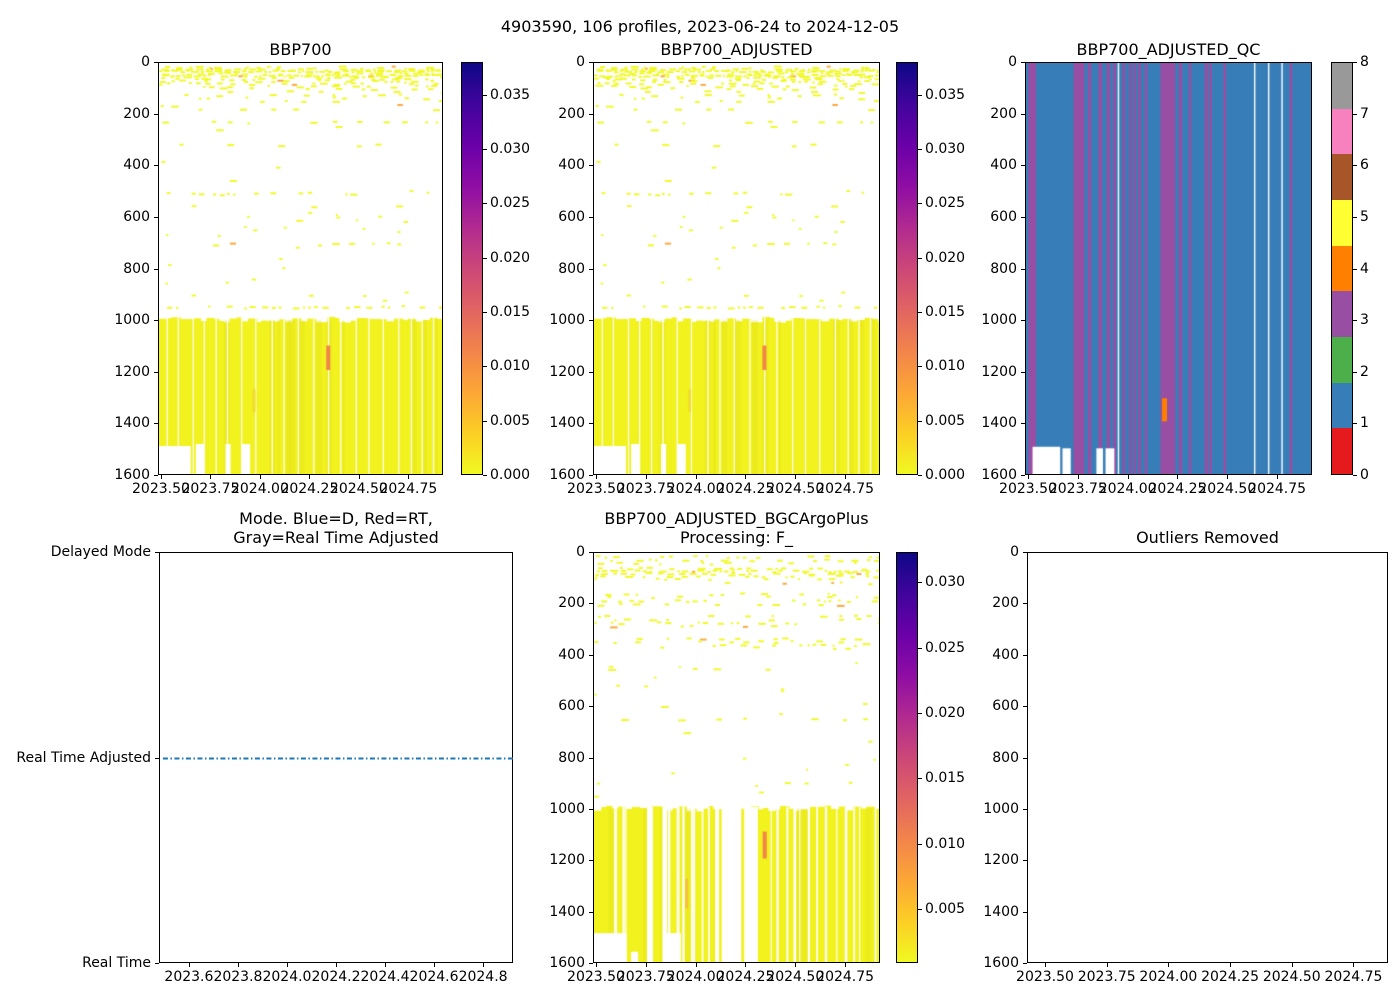 The width and height of the screenshot is (1400, 1000). Describe the element at coordinates (571, 268) in the screenshot. I see `y-tick-label: 800` at that location.